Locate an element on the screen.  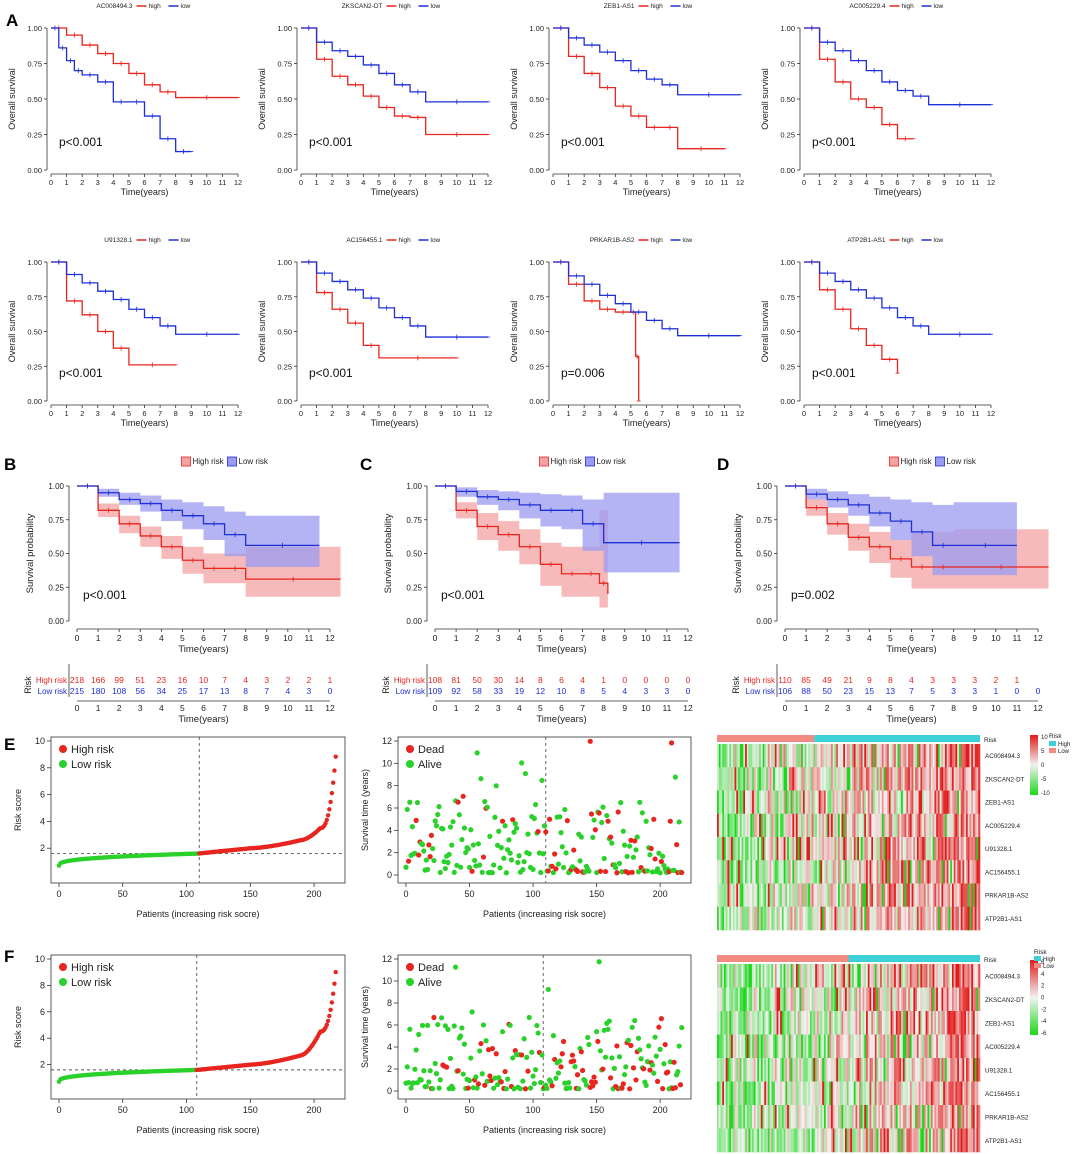
x-tick-label: 6 is located at coordinates (911, 638).